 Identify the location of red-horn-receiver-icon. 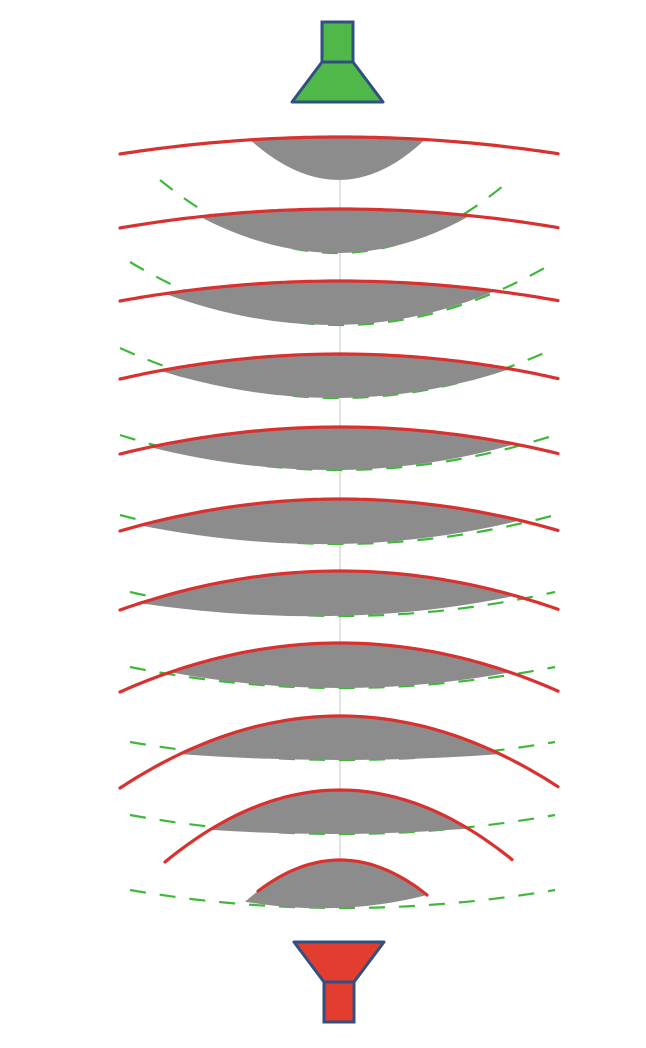
(339, 982).